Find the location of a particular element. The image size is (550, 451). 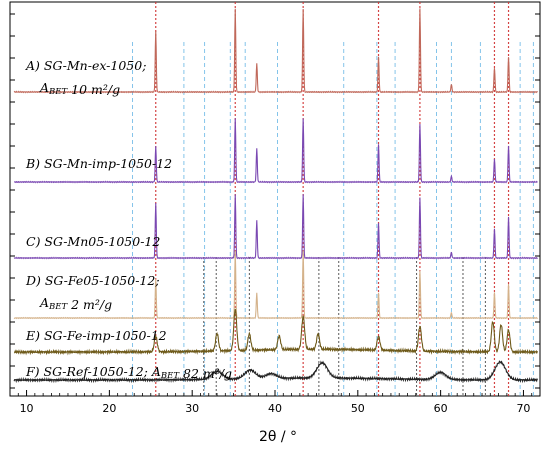

series-line-c is located at coordinates (275, 227).